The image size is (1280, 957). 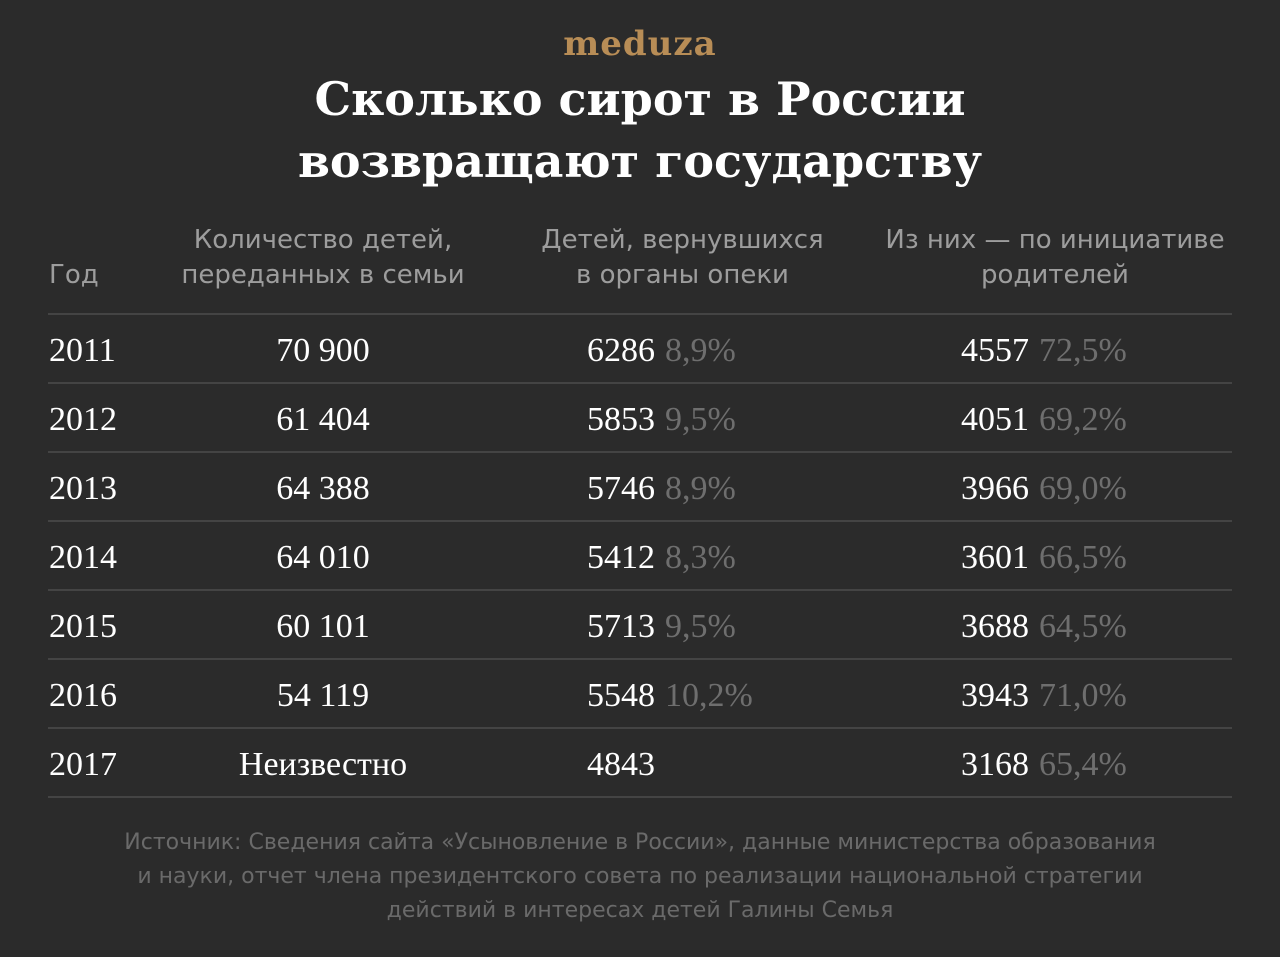 I want to click on cell-year: 2012, so click(x=83, y=419).